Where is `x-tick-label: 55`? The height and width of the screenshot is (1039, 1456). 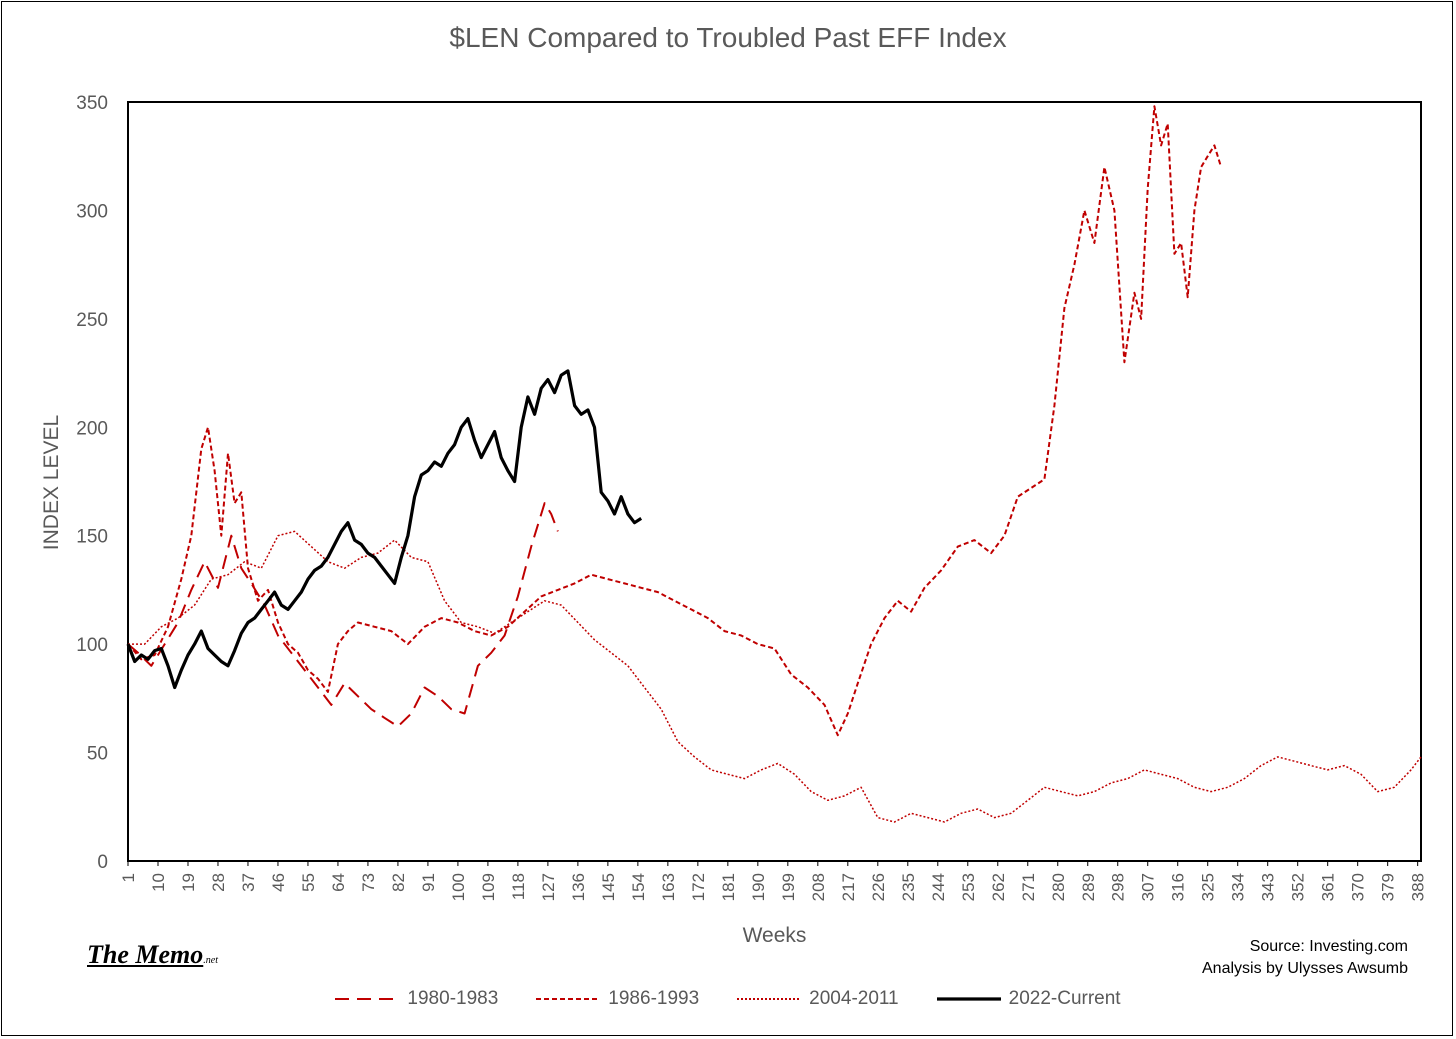 x-tick-label: 55 is located at coordinates (308, 882).